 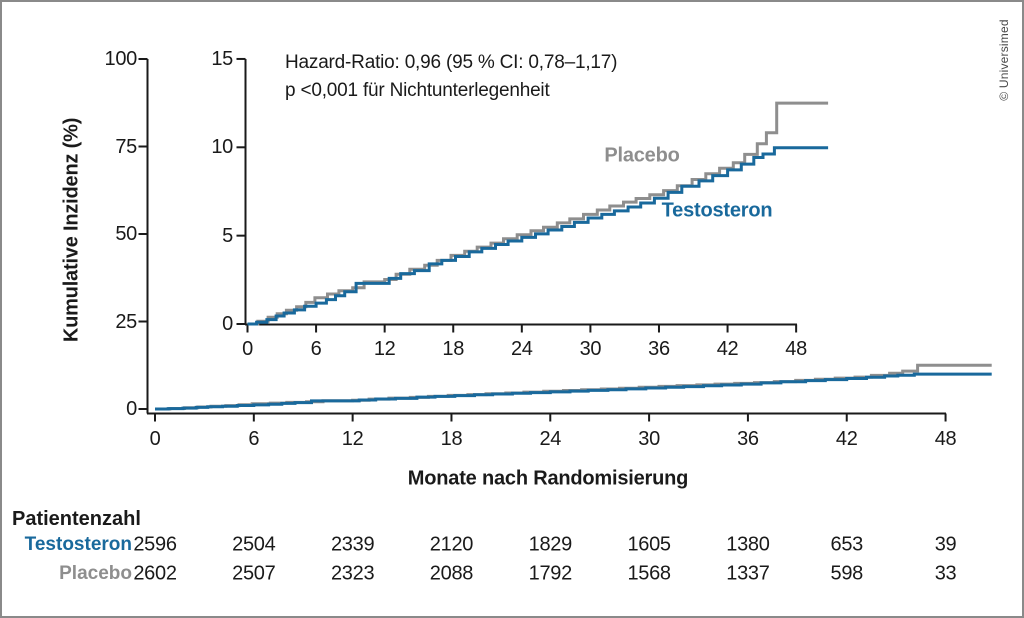 What do you see at coordinates (649, 573) in the screenshot?
I see `patient-count: 1568` at bounding box center [649, 573].